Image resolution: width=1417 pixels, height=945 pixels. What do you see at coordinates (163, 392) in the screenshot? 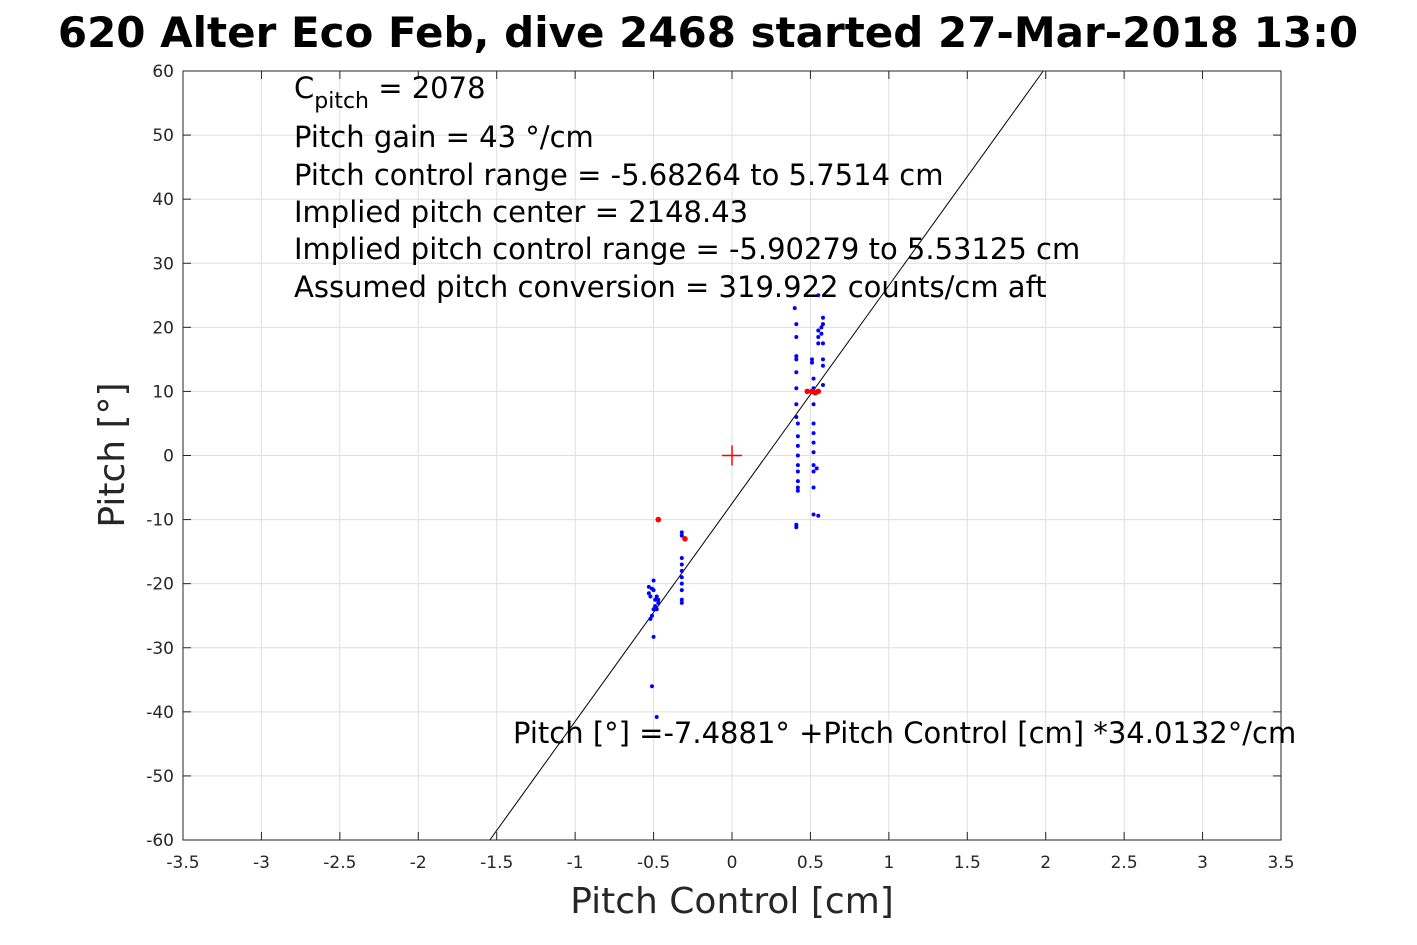
I see `y-tick-label: 10` at bounding box center [163, 392].